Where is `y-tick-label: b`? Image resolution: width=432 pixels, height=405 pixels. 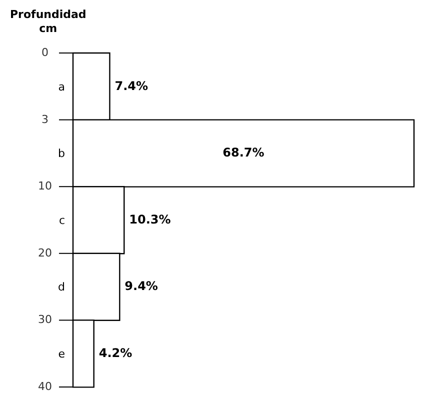
y-tick-label: b is located at coordinates (62, 153).